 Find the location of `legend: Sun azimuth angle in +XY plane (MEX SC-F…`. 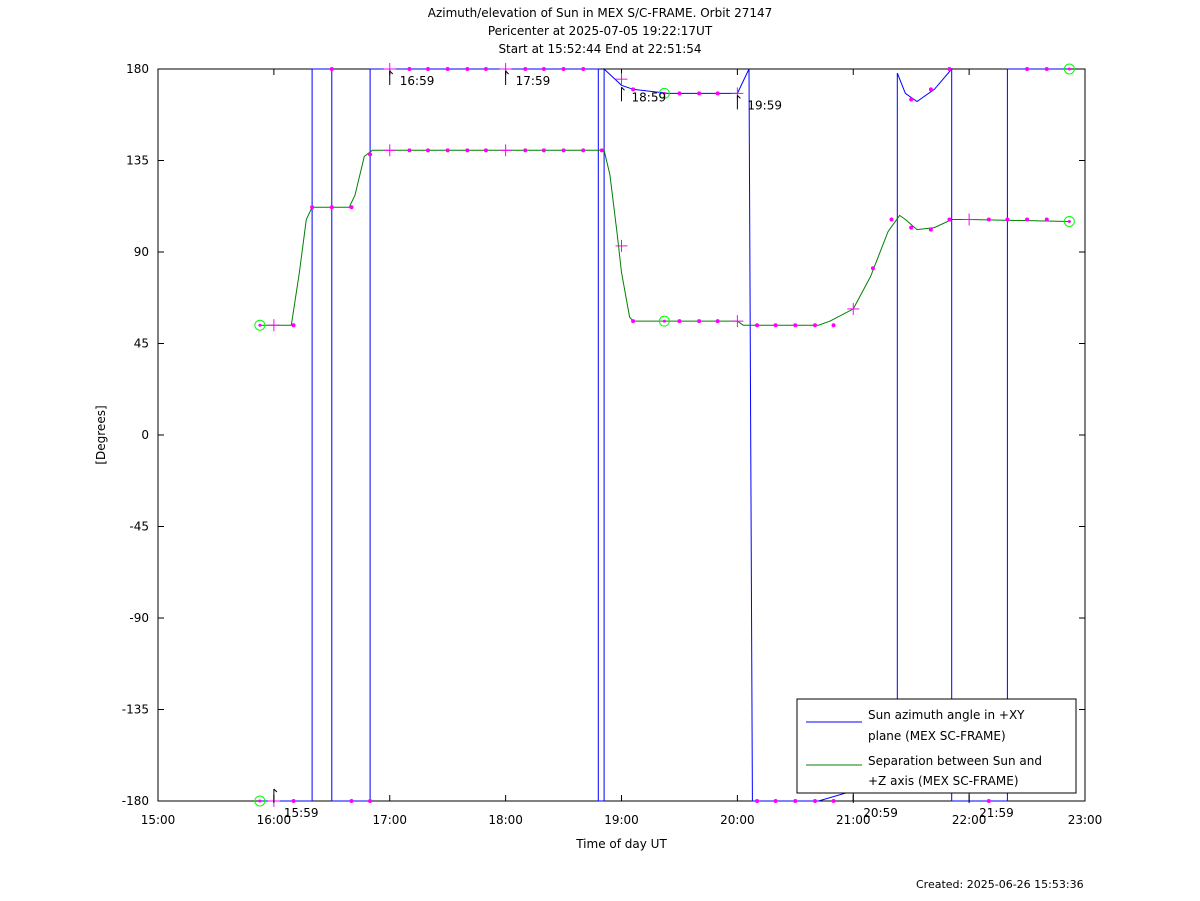

legend: Sun azimuth angle in +XY plane (MEX SC-F… is located at coordinates (936, 746).